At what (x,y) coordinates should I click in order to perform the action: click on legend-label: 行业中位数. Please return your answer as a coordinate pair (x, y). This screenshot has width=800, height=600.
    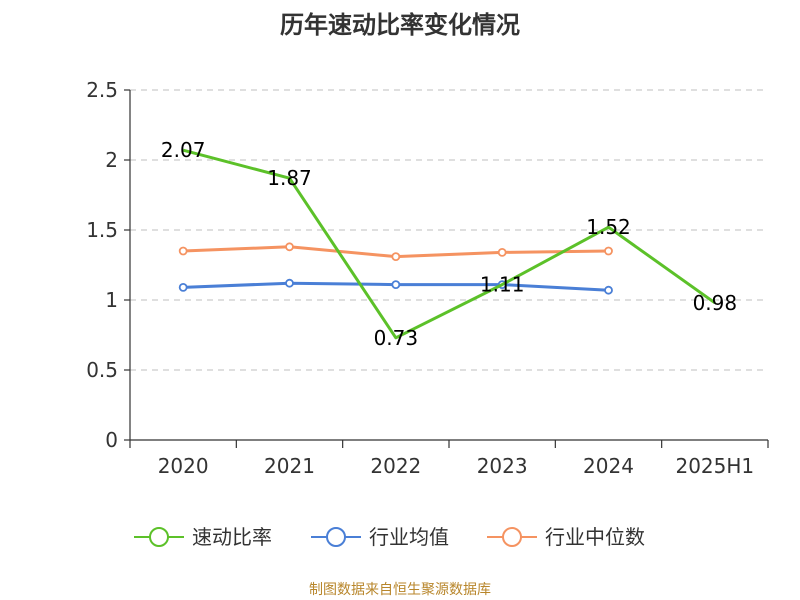
    Looking at the image, I should click on (595, 537).